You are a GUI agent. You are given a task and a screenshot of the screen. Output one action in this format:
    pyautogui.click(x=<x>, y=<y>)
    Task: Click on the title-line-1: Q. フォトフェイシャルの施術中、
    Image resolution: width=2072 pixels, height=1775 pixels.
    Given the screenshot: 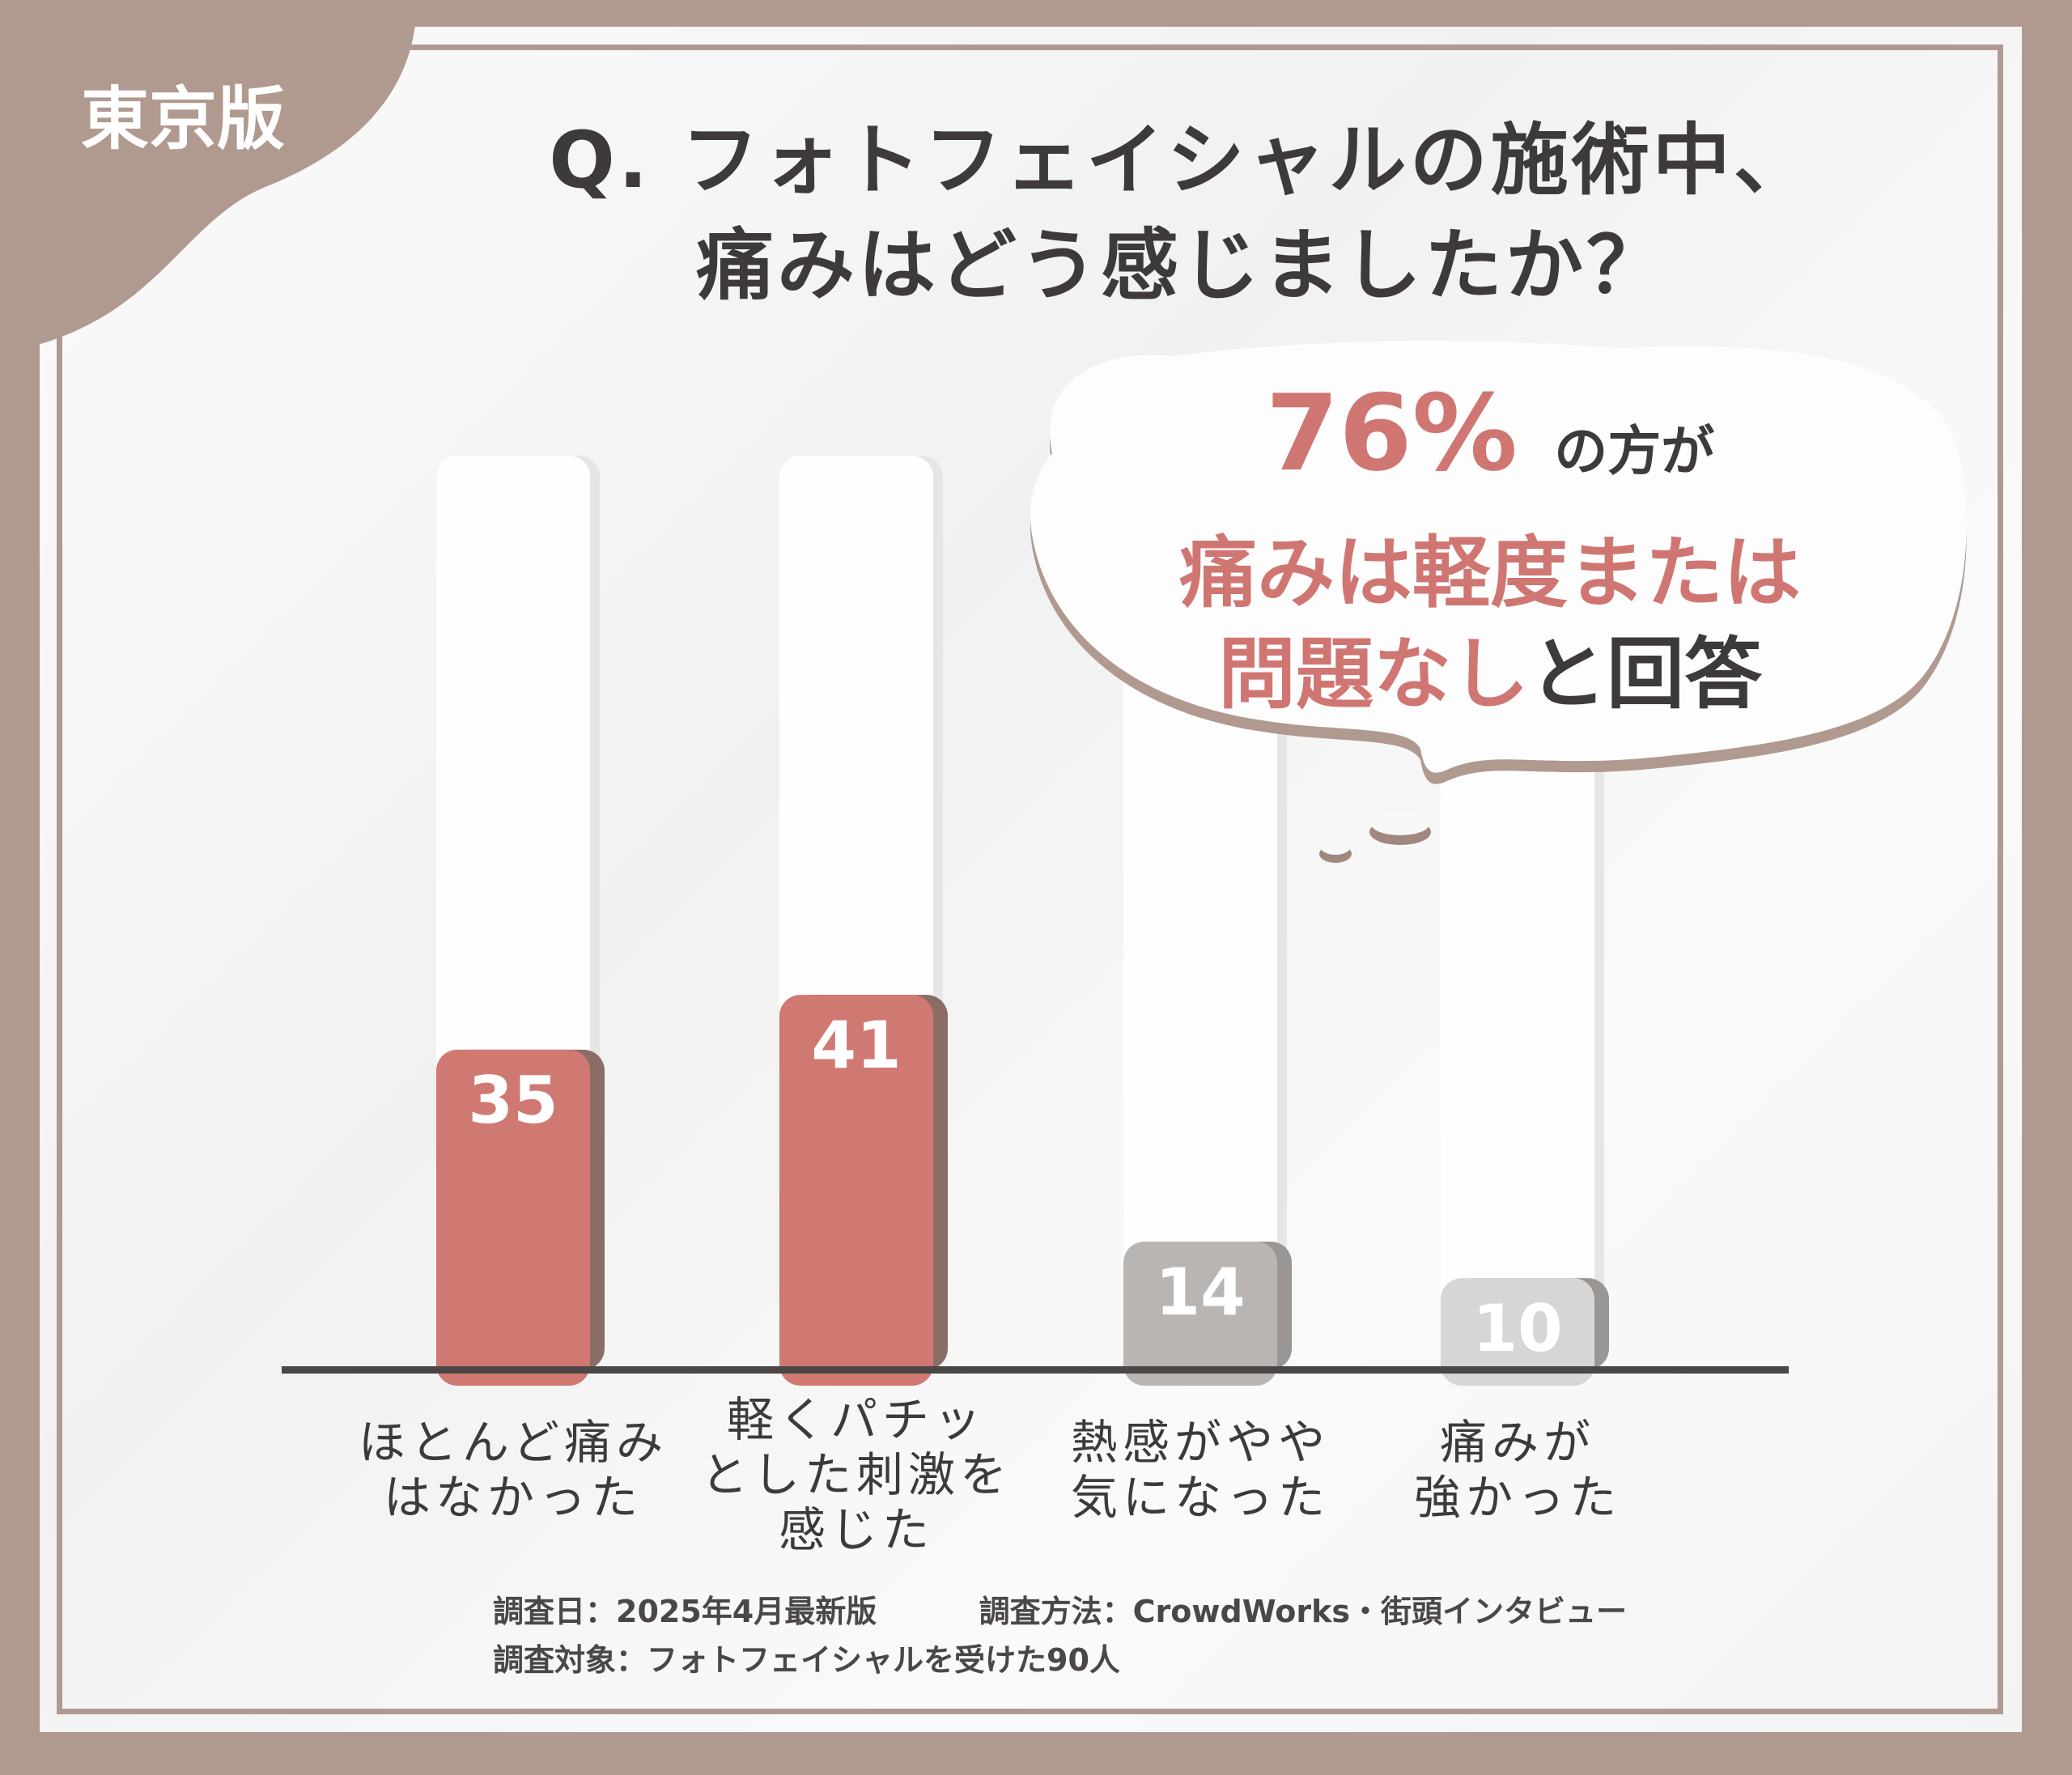 What is the action you would take?
    pyautogui.click(x=1182, y=160)
    